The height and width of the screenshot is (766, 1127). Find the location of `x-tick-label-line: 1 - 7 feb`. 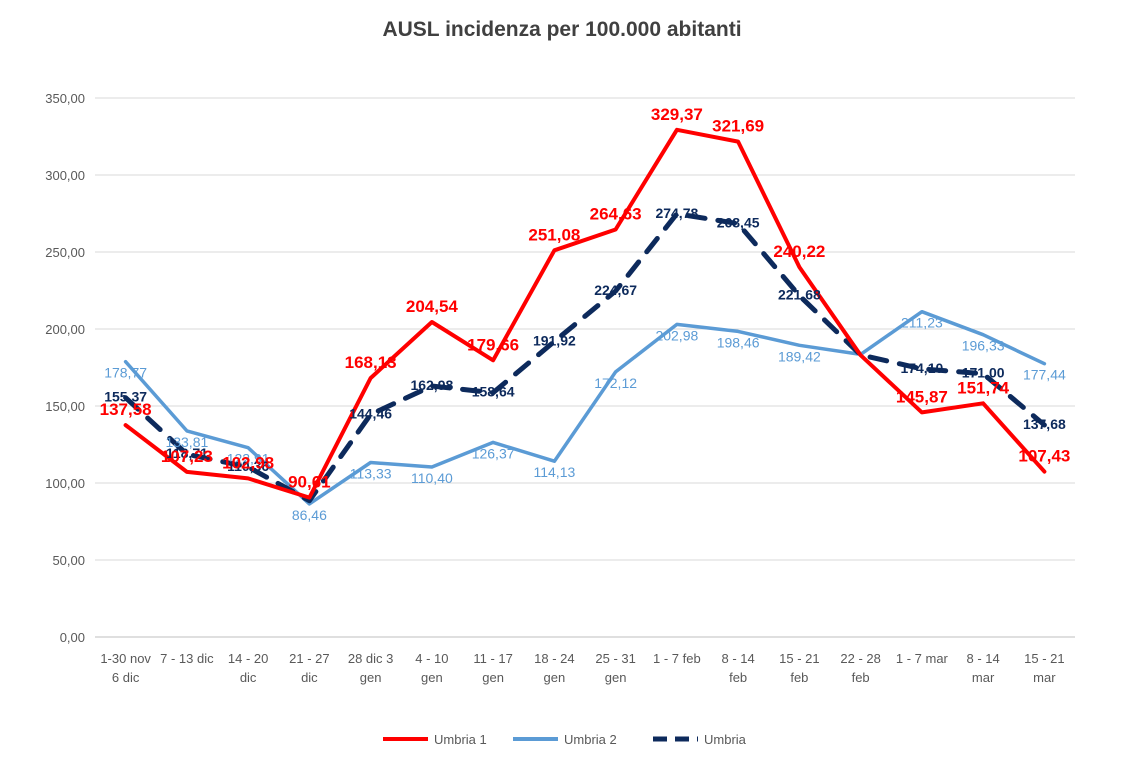

x-tick-label-line: 1 - 7 feb is located at coordinates (677, 658).